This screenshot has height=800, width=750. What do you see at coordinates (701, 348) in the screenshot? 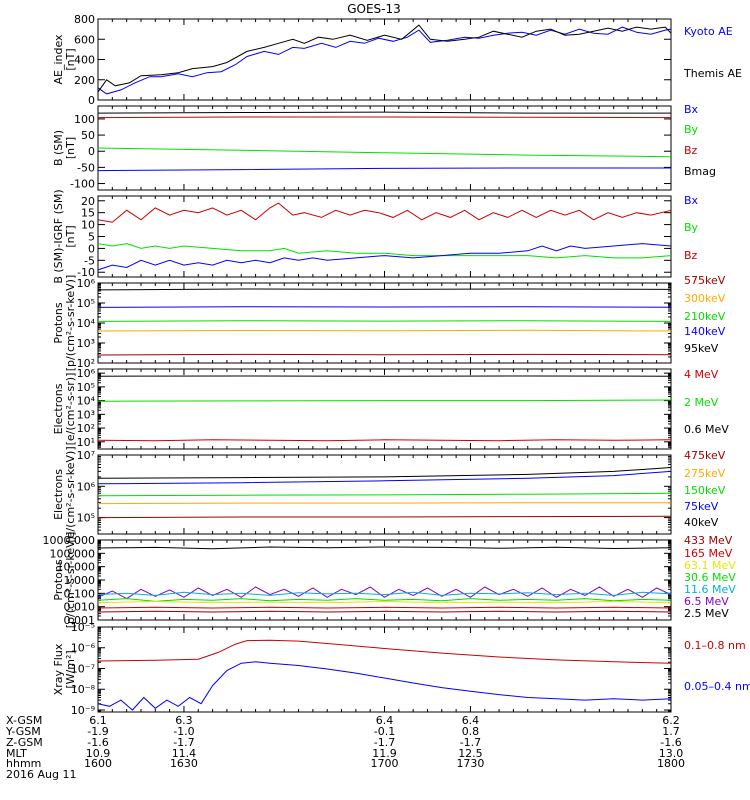
I see `protons-kev-legend-label: 95keV` at bounding box center [701, 348].